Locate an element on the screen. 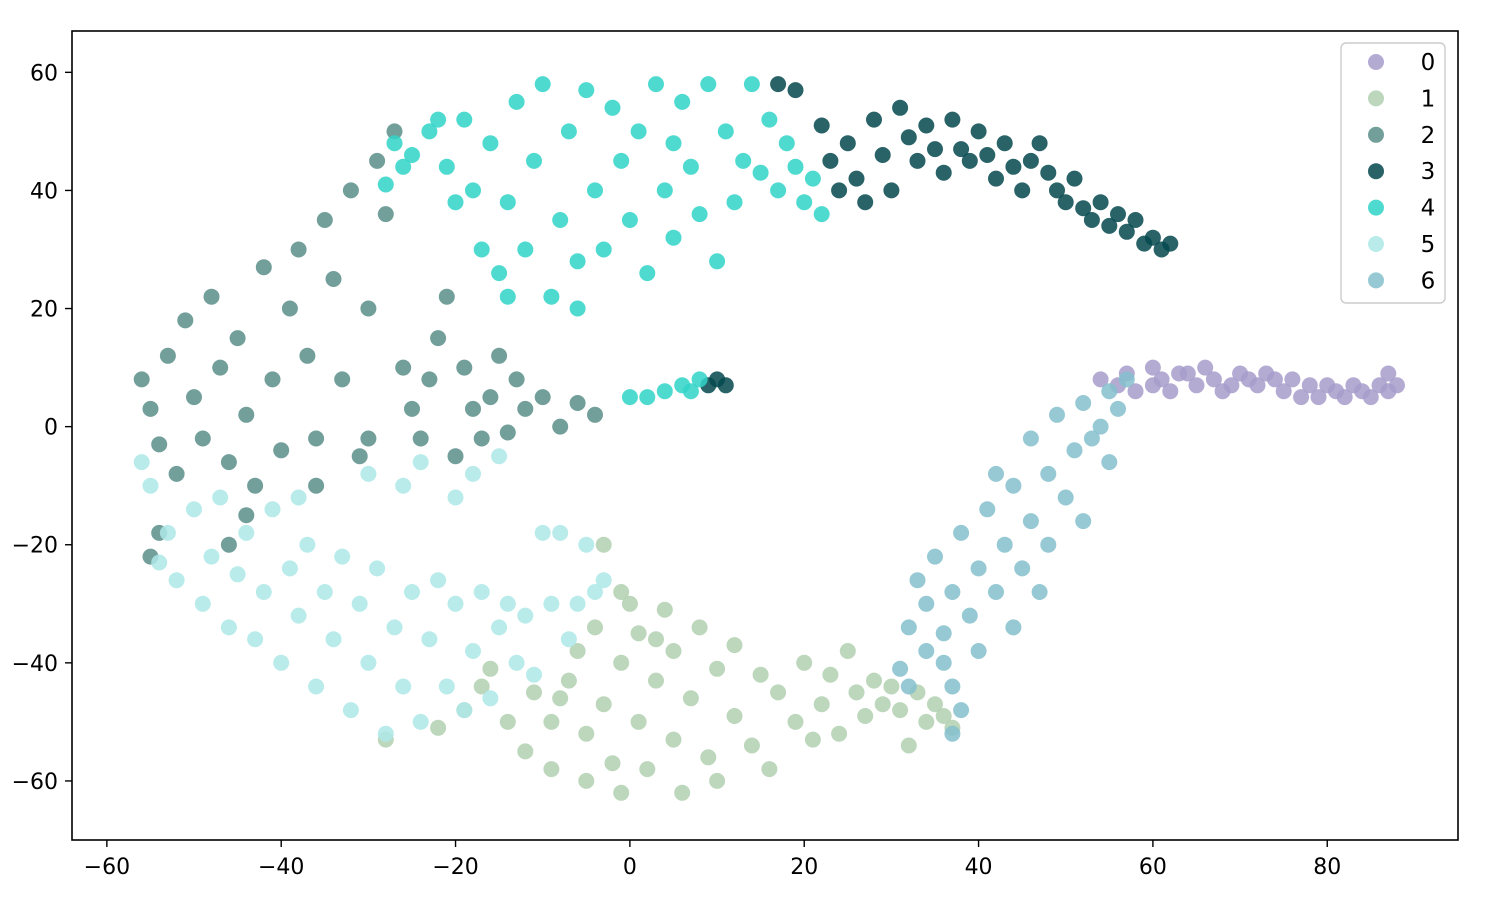  legend-label: 2 is located at coordinates (1428, 136).